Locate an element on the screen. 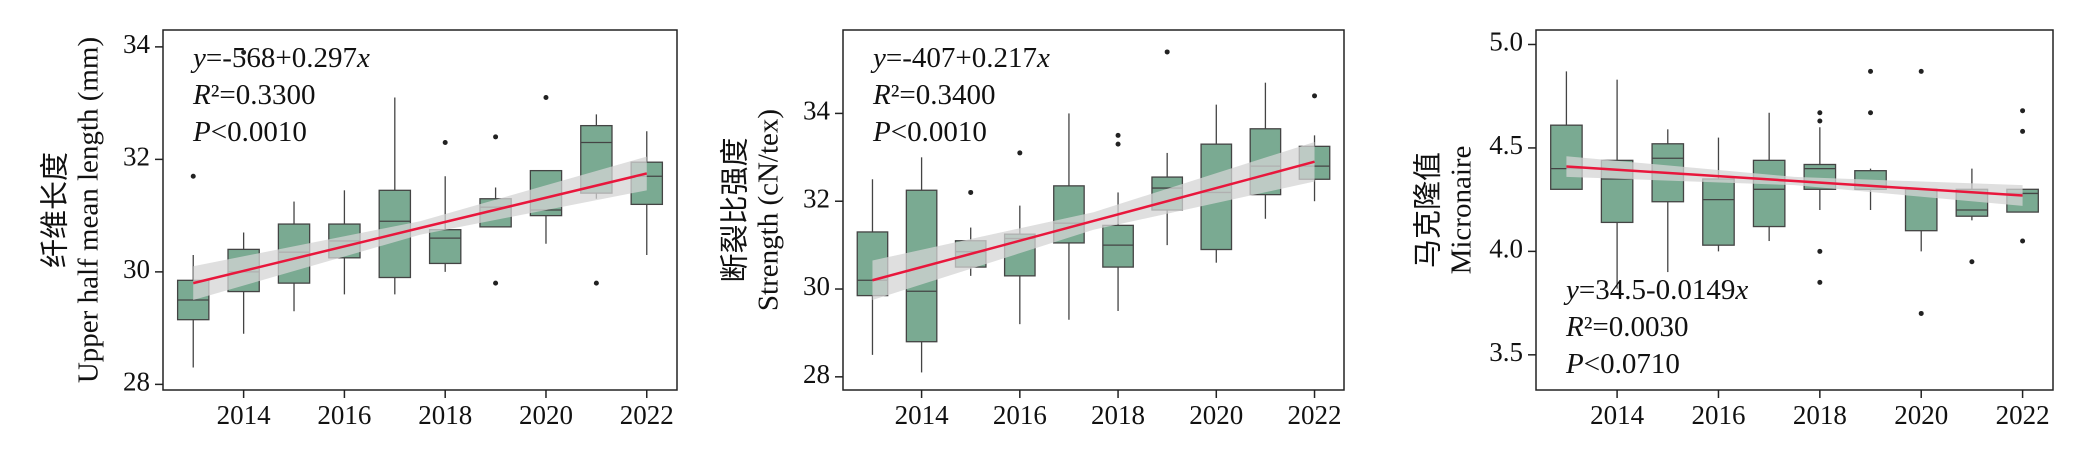 This screenshot has height=460, width=2080. y-axis-label: 纤维长度 is located at coordinates (55, 210).